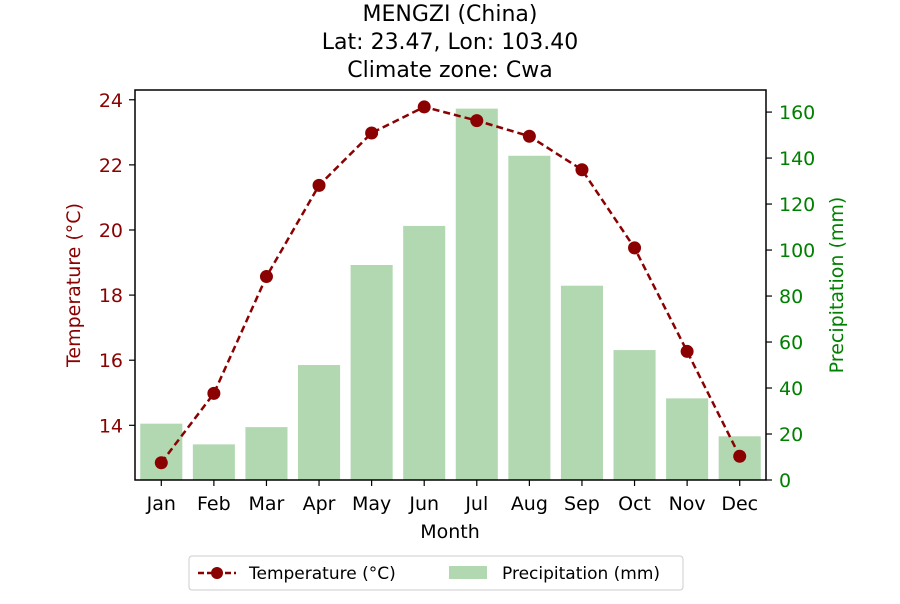 This screenshot has width=900, height=604. I want to click on left-tick-label: 14, so click(111, 426).